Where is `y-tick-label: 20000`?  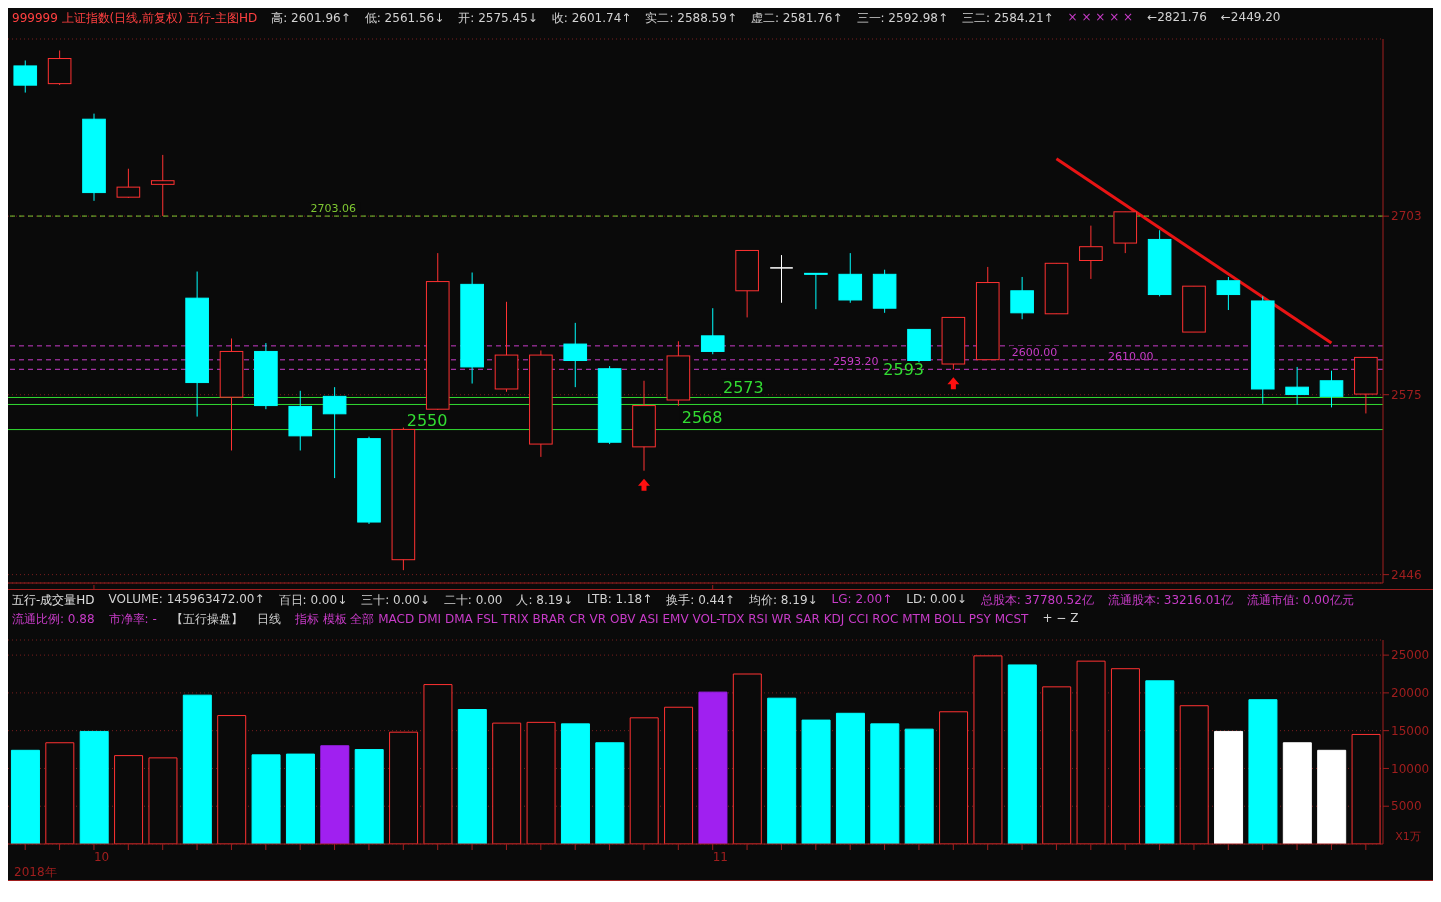
y-tick-label: 20000 is located at coordinates (1410, 693).